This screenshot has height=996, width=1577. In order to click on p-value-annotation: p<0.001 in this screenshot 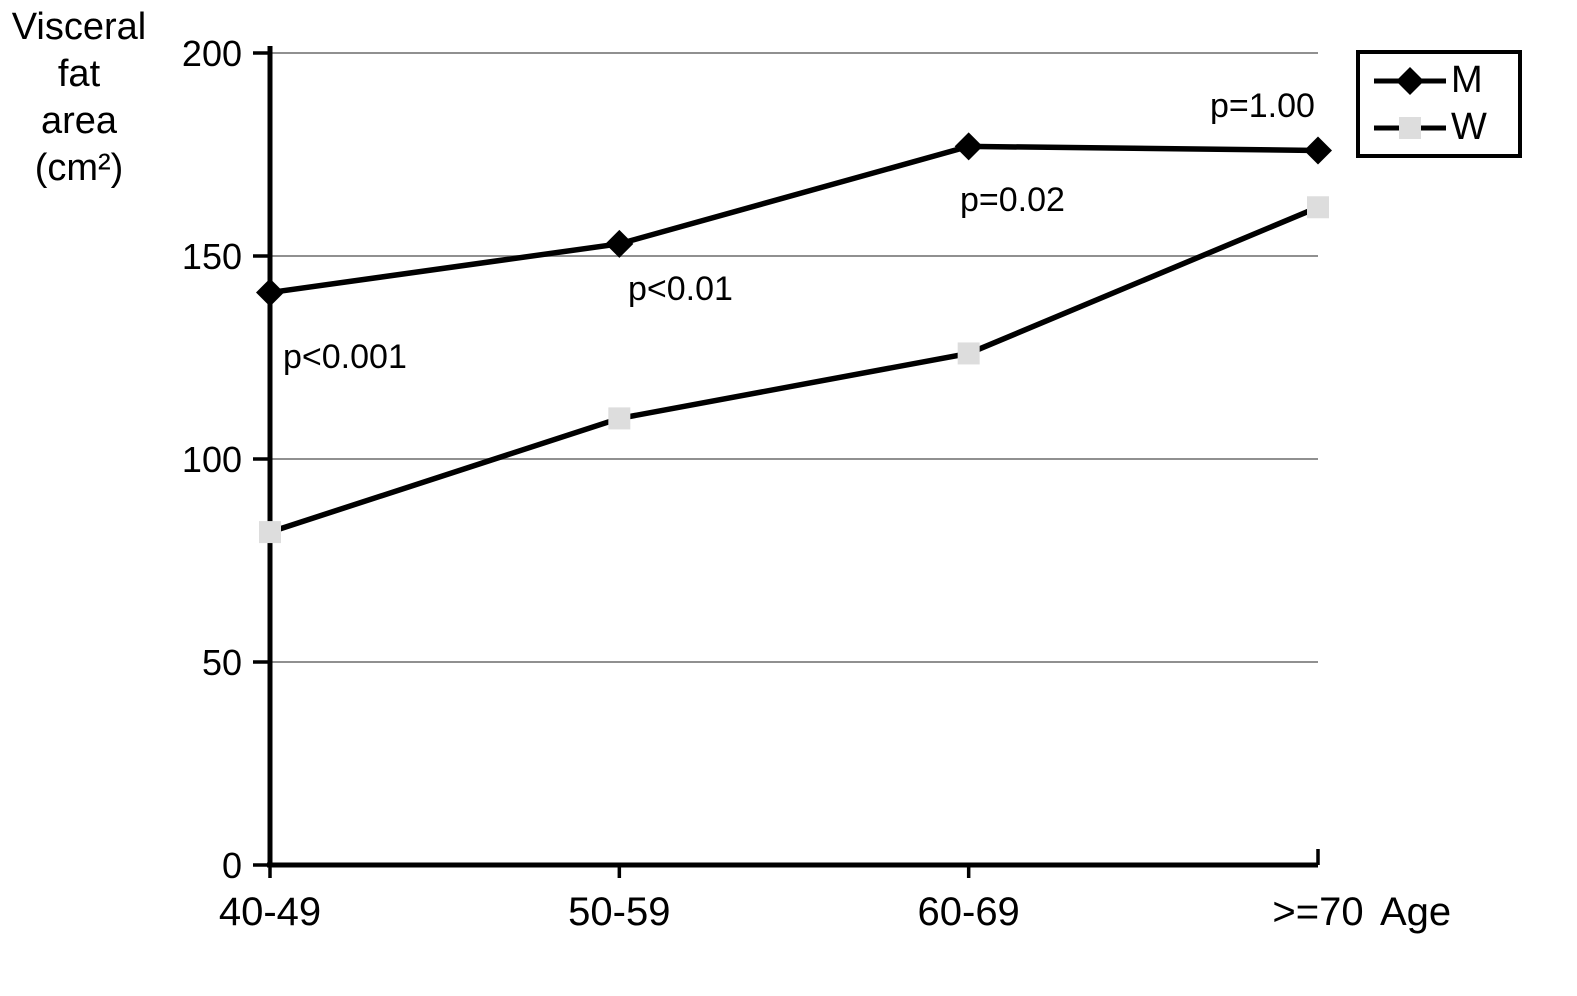, I will do `click(345, 357)`.